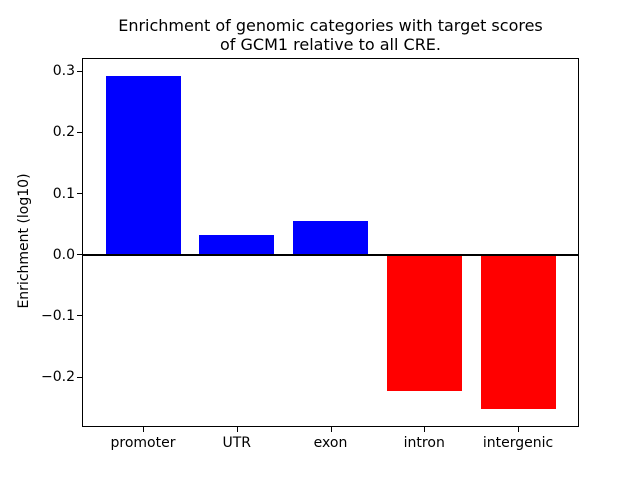 This screenshot has width=640, height=480. What do you see at coordinates (330, 443) in the screenshot?
I see `x-tick-label: exon` at bounding box center [330, 443].